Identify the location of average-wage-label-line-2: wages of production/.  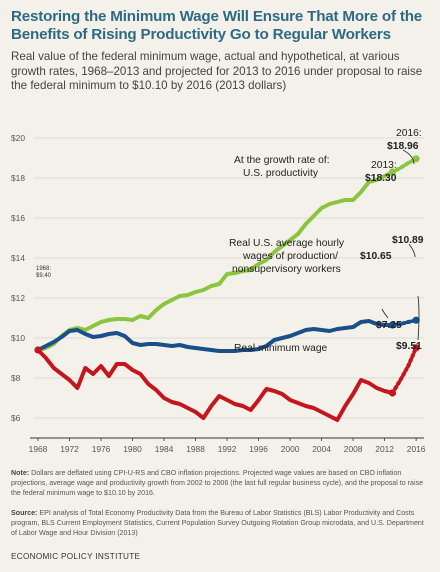
(290, 256).